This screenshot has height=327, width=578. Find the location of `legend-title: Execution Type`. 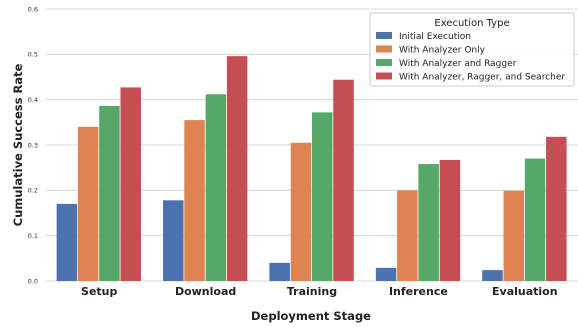

legend-title: Execution Type is located at coordinates (471, 23).